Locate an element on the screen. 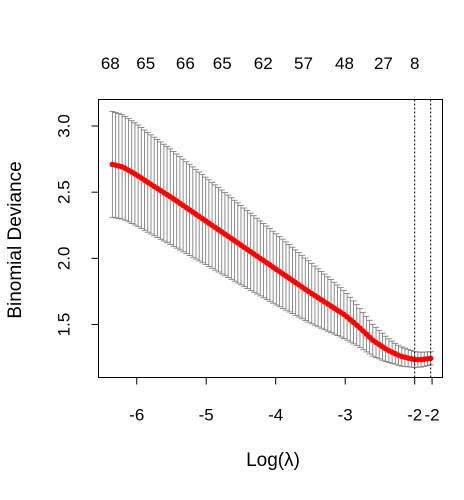  x-tick-label: -6 is located at coordinates (136, 415).